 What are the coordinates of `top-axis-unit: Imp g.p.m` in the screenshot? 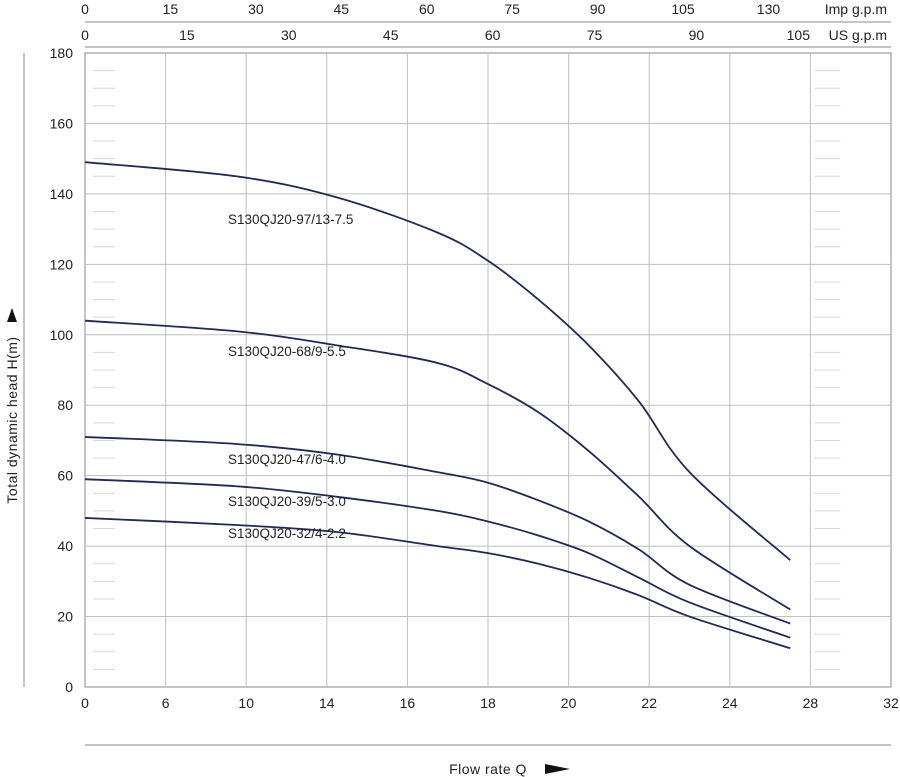 It's located at (856, 9).